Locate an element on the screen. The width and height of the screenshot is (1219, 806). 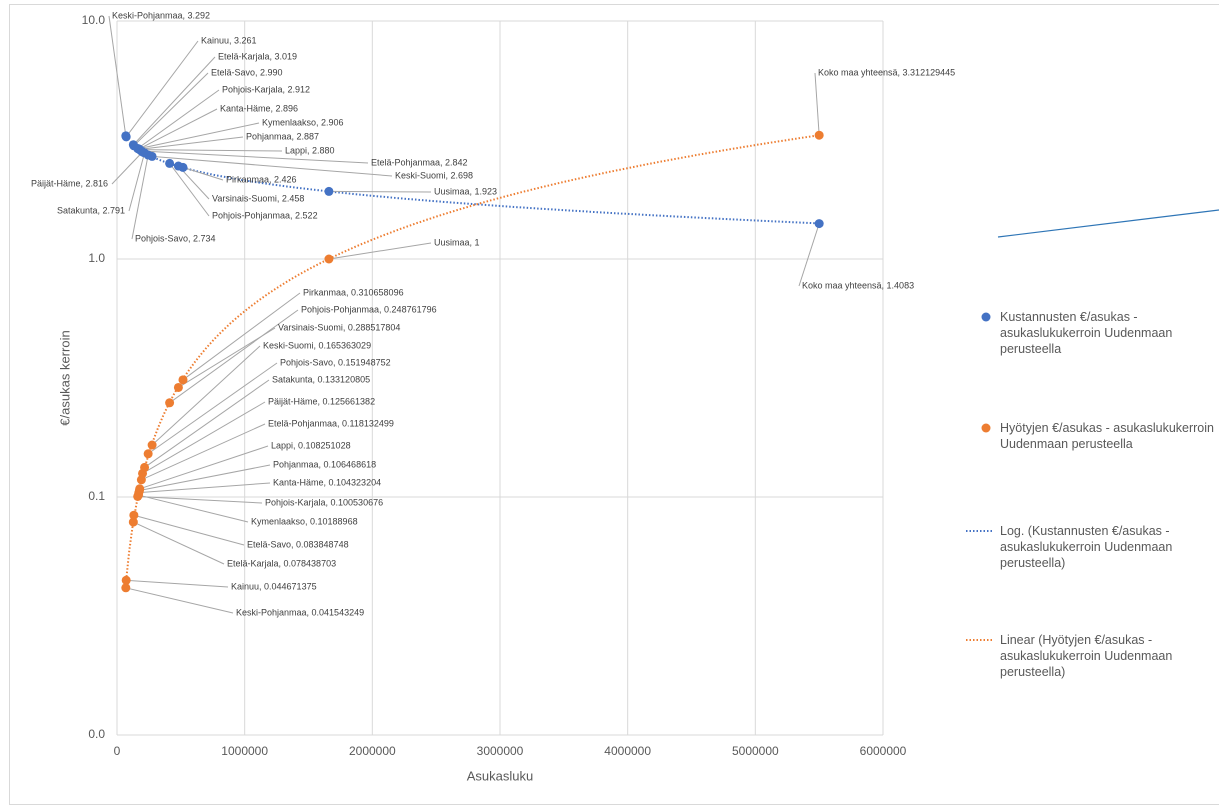
data-label: Kymenlaakso, 0.10188968 is located at coordinates (304, 521).